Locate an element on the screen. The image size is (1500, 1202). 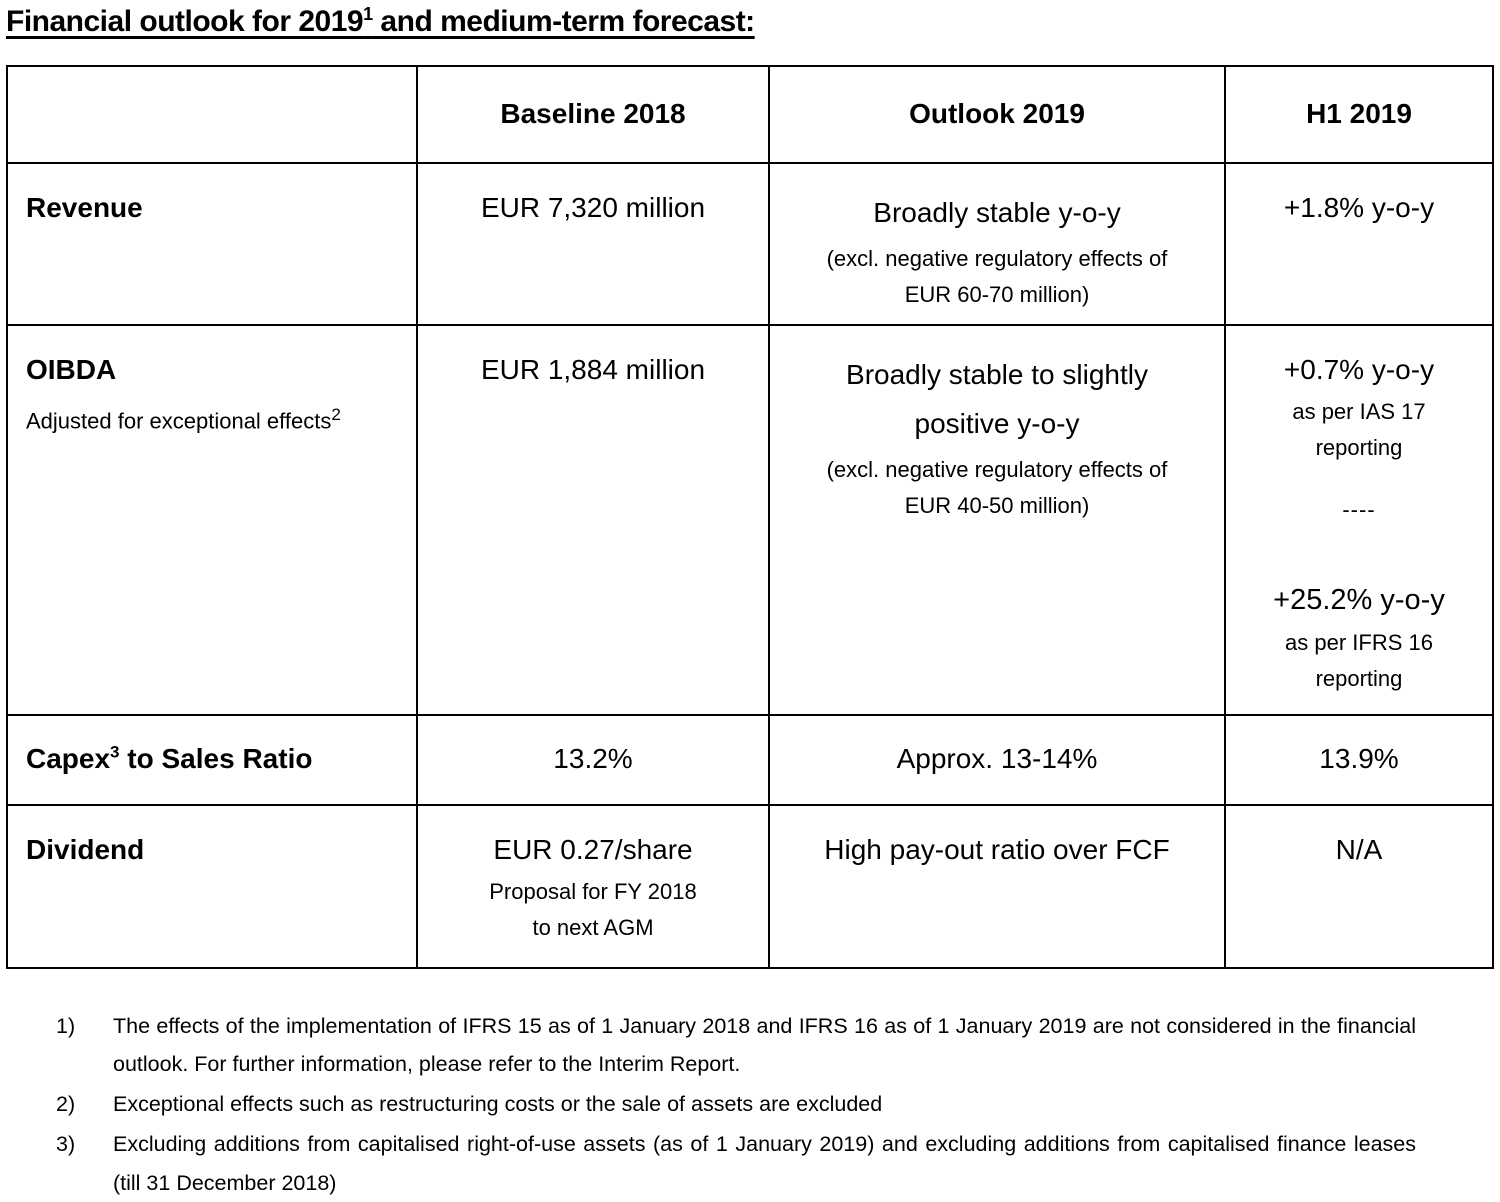
capex-label-footnote-ref: 3 is located at coordinates (115, 752).